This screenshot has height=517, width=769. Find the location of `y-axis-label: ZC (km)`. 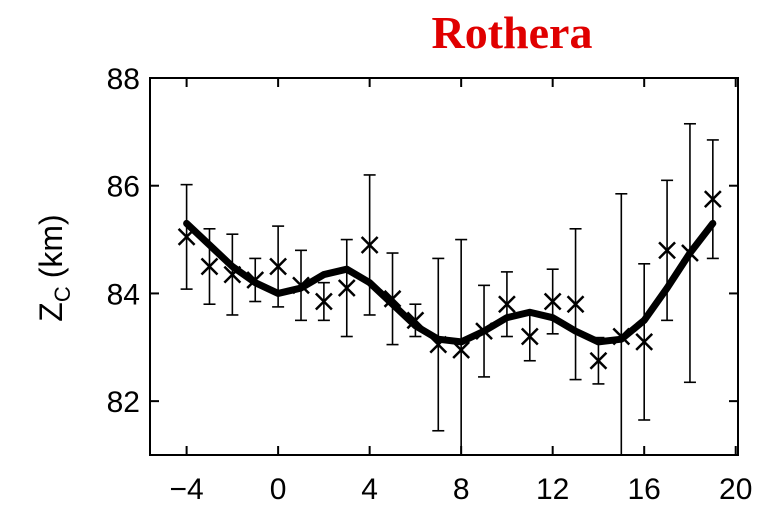

y-axis-label: ZC (km) is located at coordinates (54, 267).